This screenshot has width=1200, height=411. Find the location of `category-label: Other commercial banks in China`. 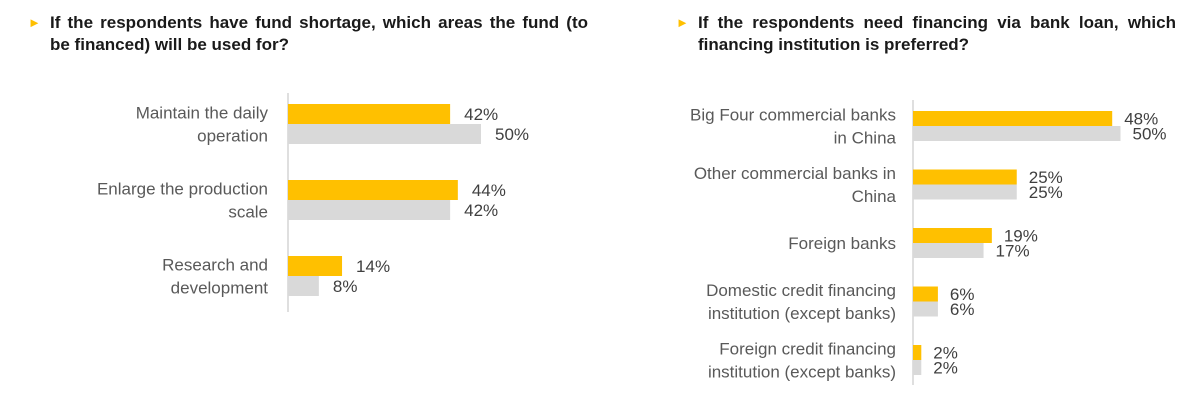

category-label: Other commercial banks in China is located at coordinates (795, 185).